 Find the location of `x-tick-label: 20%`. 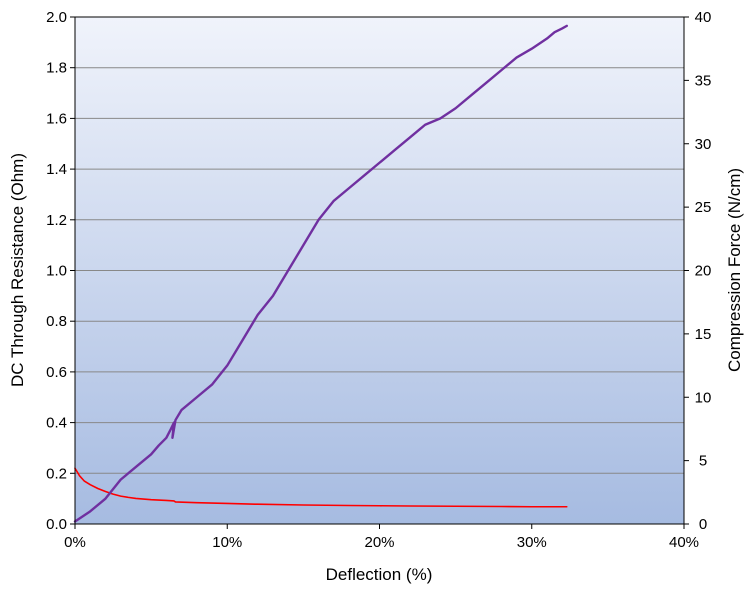

x-tick-label: 20% is located at coordinates (379, 542).